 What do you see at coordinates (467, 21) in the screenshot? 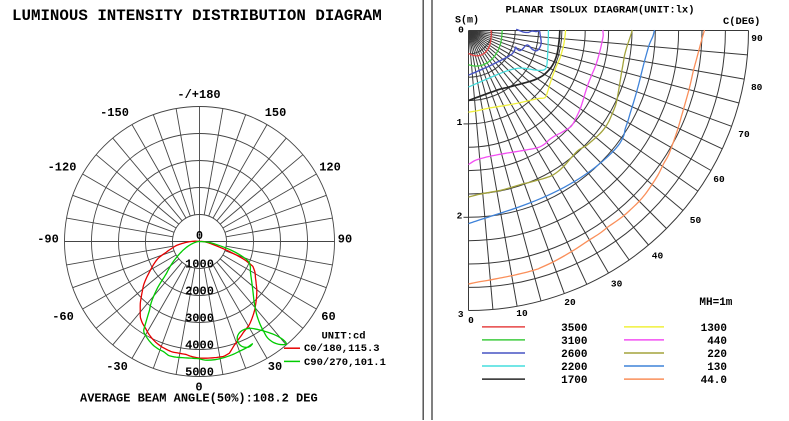
I see `svg-text: S(m)` at bounding box center [467, 21].